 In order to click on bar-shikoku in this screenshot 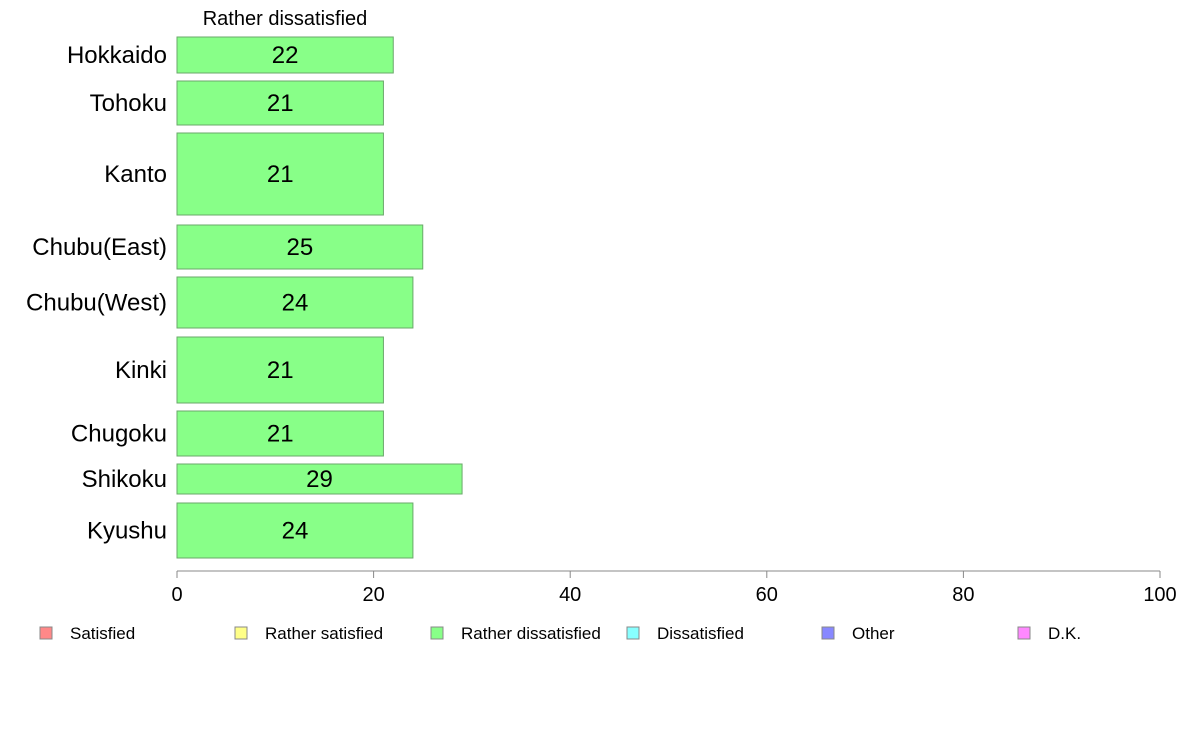, I will do `click(319, 479)`.